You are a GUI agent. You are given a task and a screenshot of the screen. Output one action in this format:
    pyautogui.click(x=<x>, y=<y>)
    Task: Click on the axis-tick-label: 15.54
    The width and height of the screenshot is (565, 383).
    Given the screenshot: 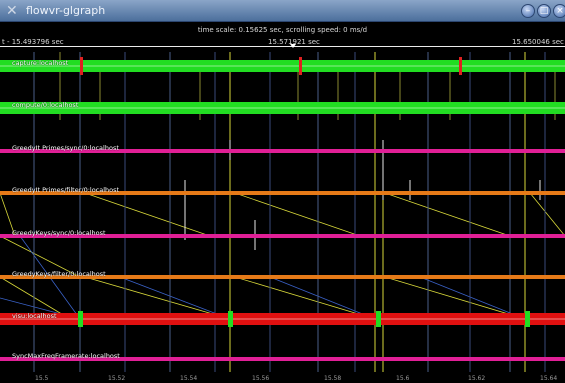 What is the action you would take?
    pyautogui.click(x=189, y=378)
    